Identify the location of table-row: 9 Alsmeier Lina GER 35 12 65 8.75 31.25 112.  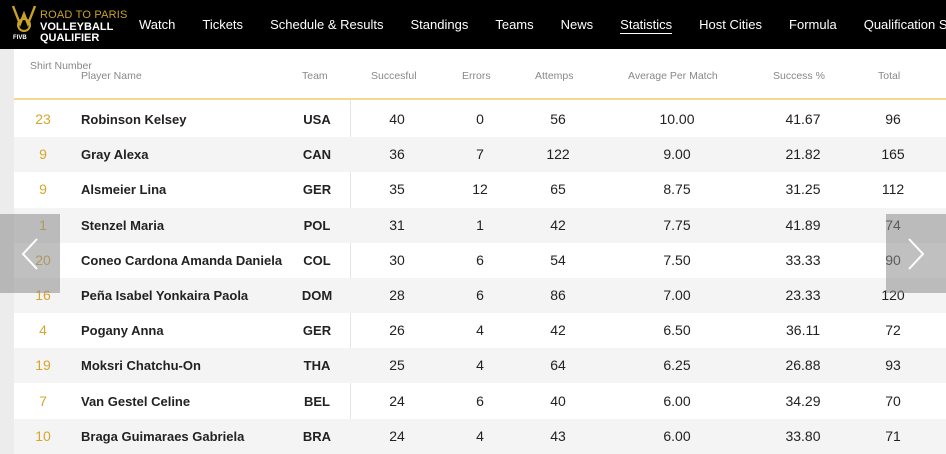
(480, 189).